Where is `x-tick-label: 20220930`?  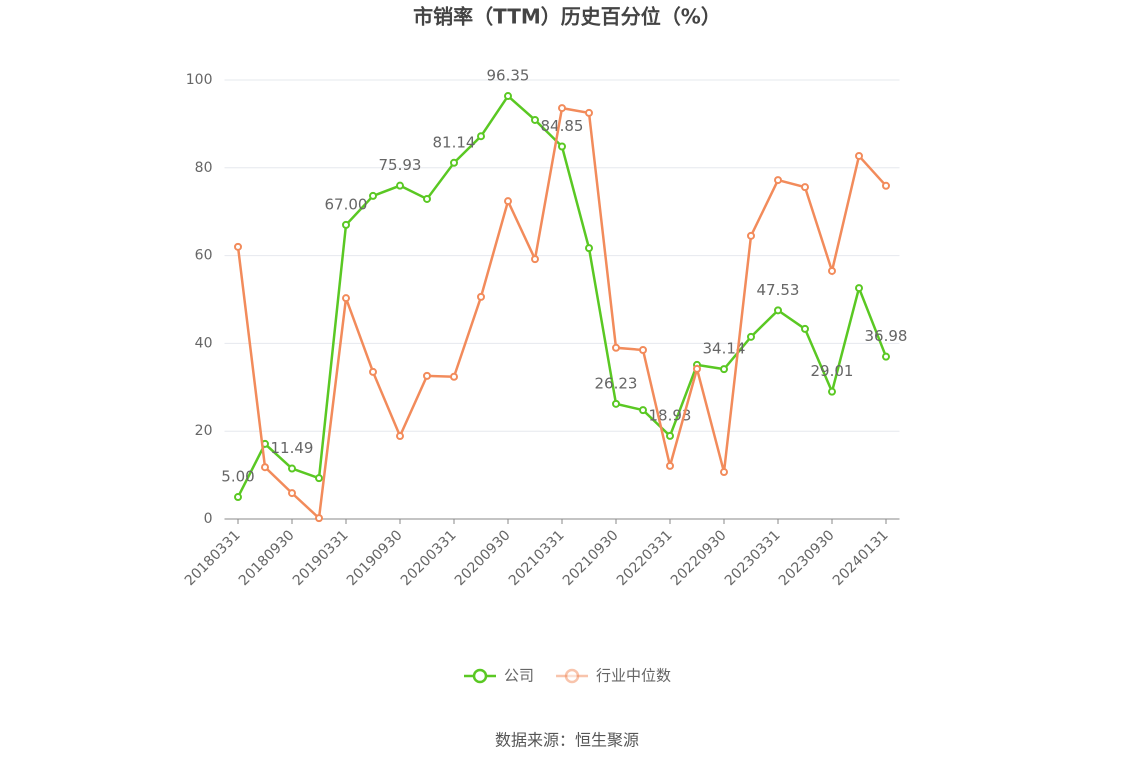
x-tick-label: 20220930 is located at coordinates (699, 558).